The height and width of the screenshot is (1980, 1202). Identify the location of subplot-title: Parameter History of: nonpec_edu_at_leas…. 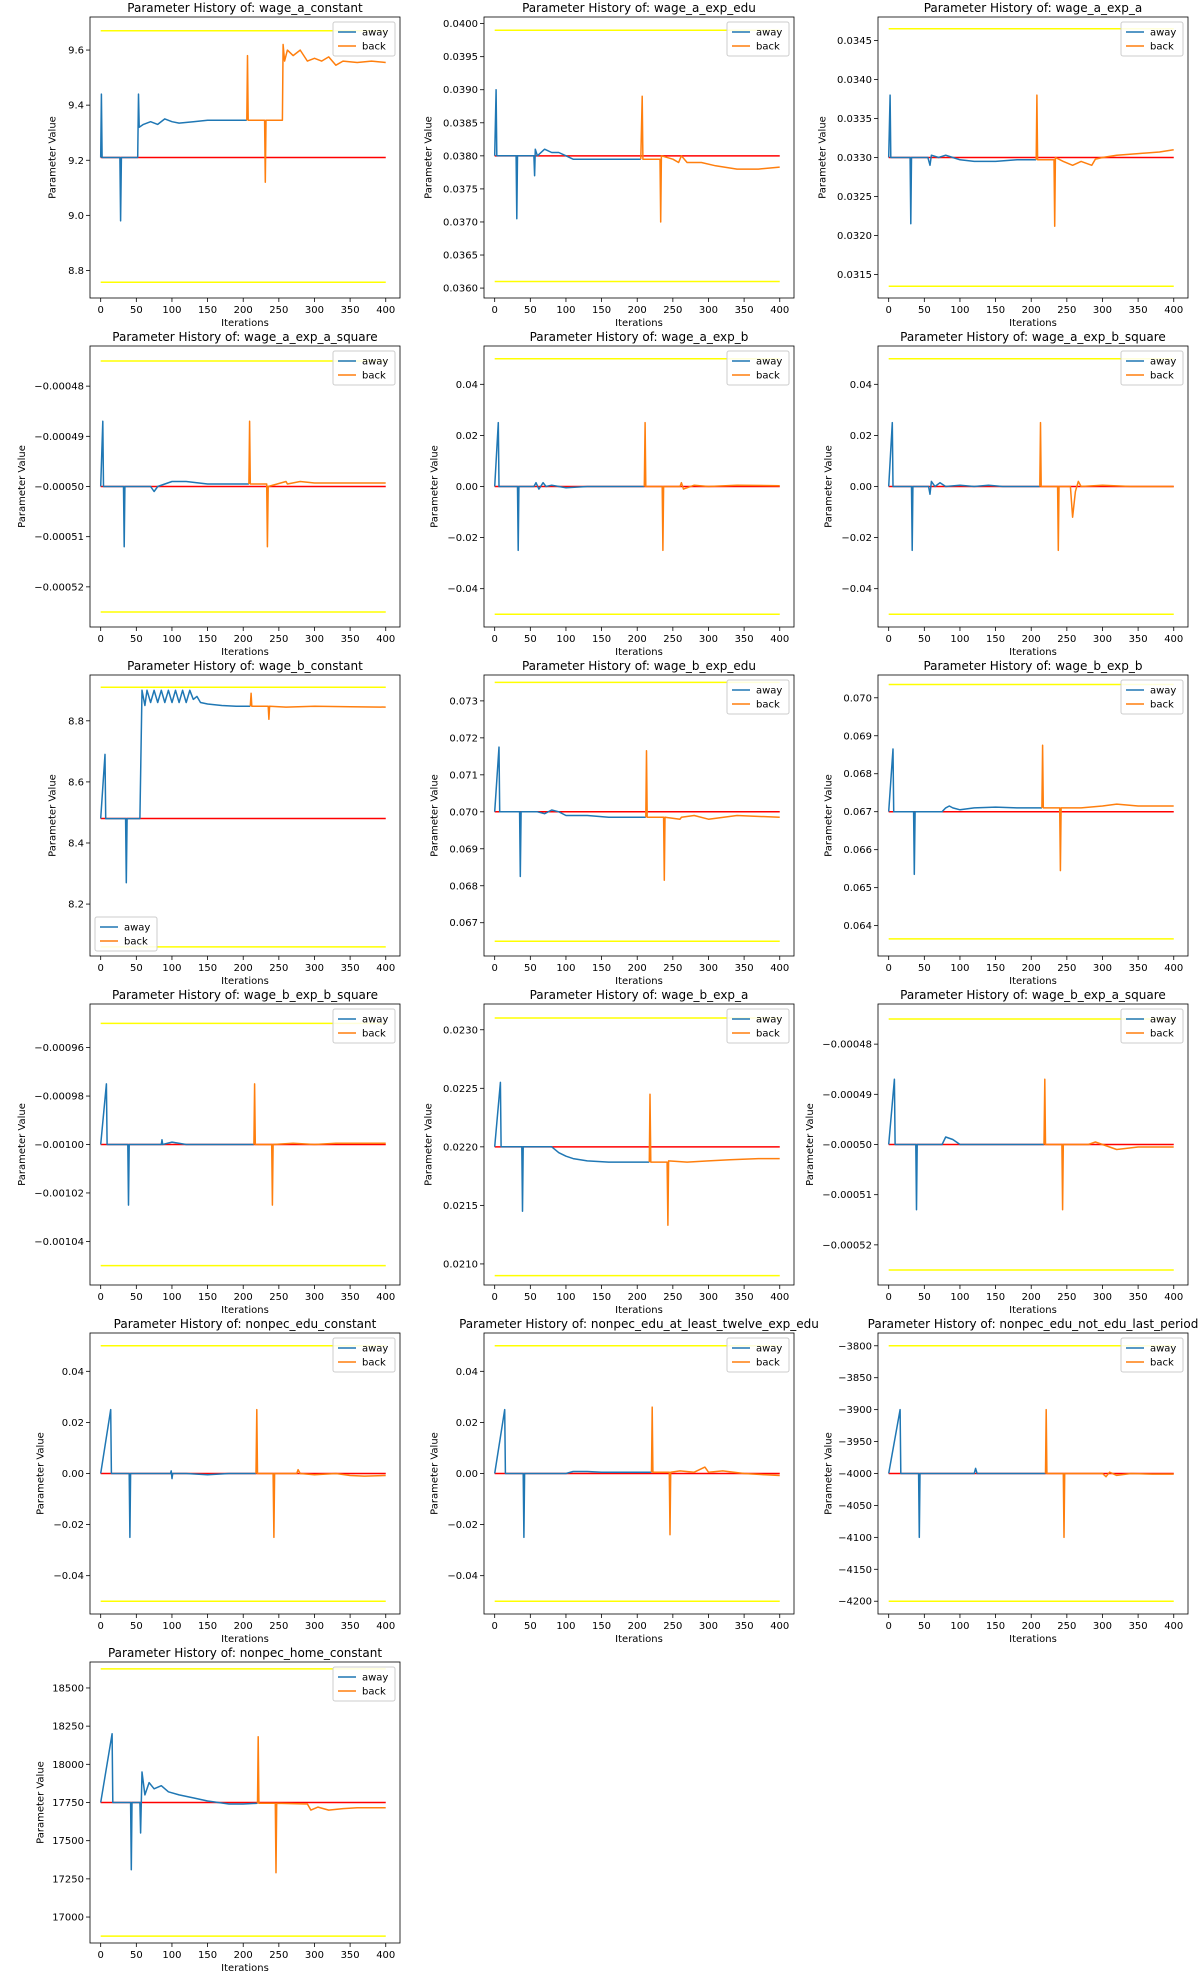
(639, 1324).